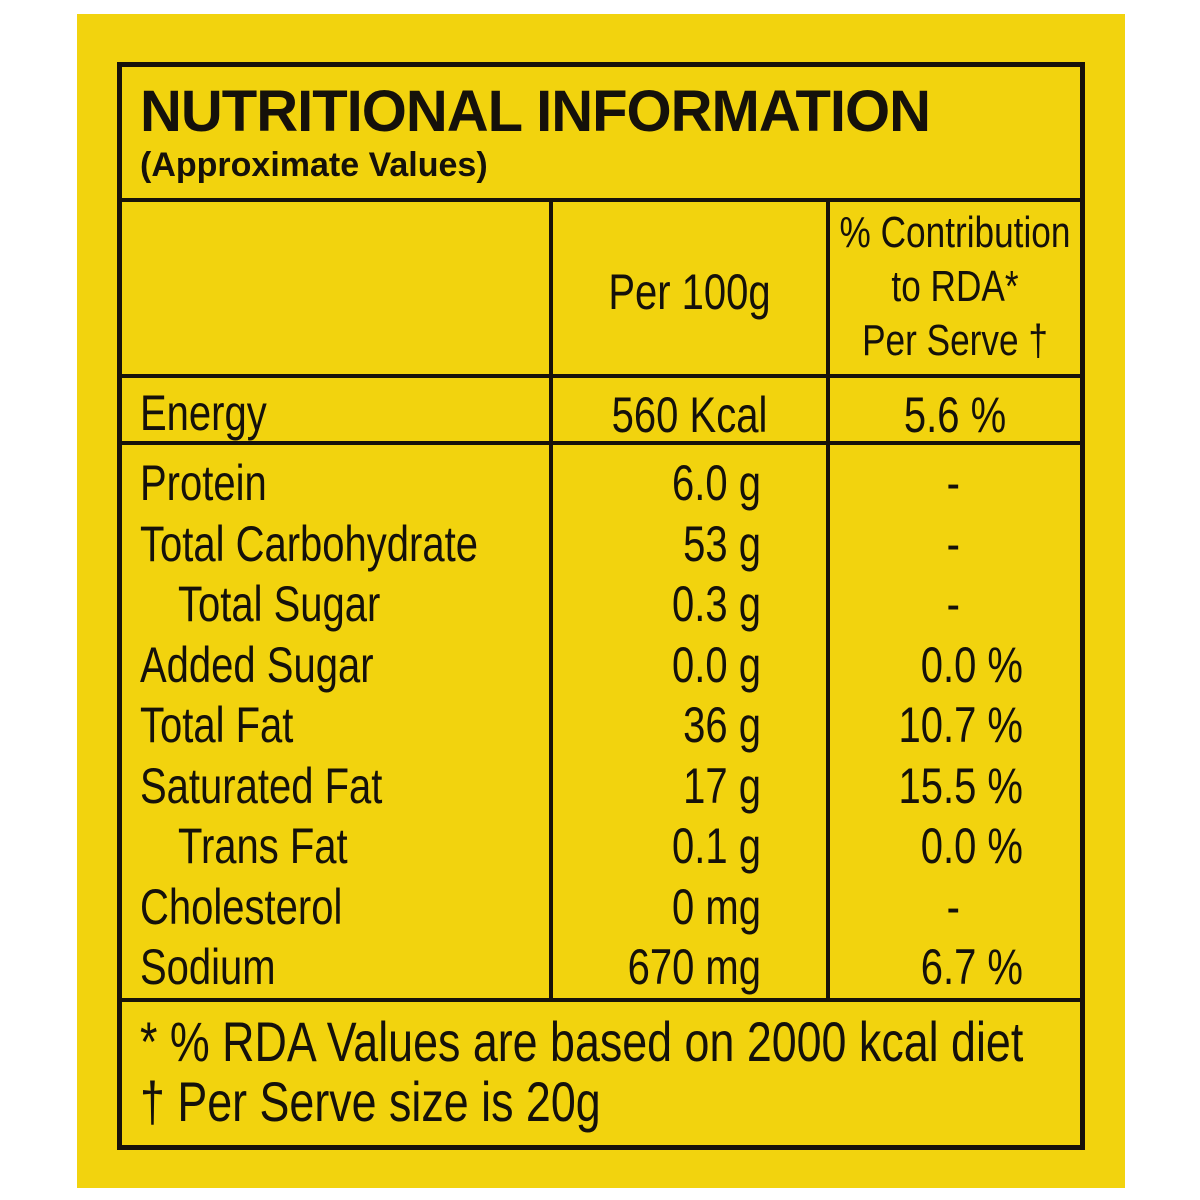 This screenshot has width=1200, height=1200. Describe the element at coordinates (716, 906) in the screenshot. I see `nutrient-per100: 0 mg` at that location.